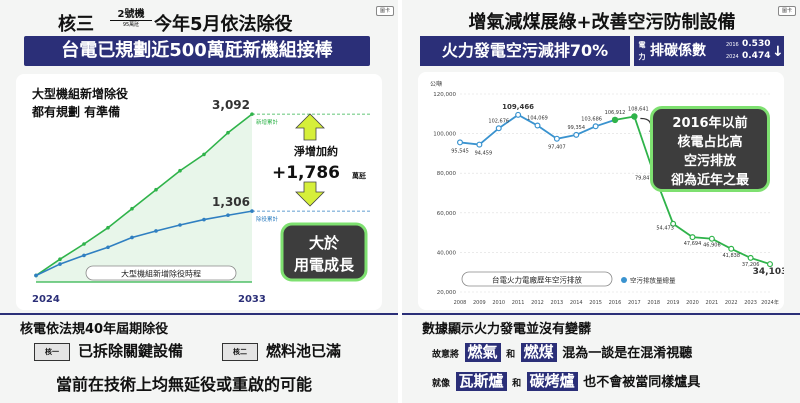  Describe the element at coordinates (306, 173) in the screenshot. I see `net-value: +1,786` at that location.